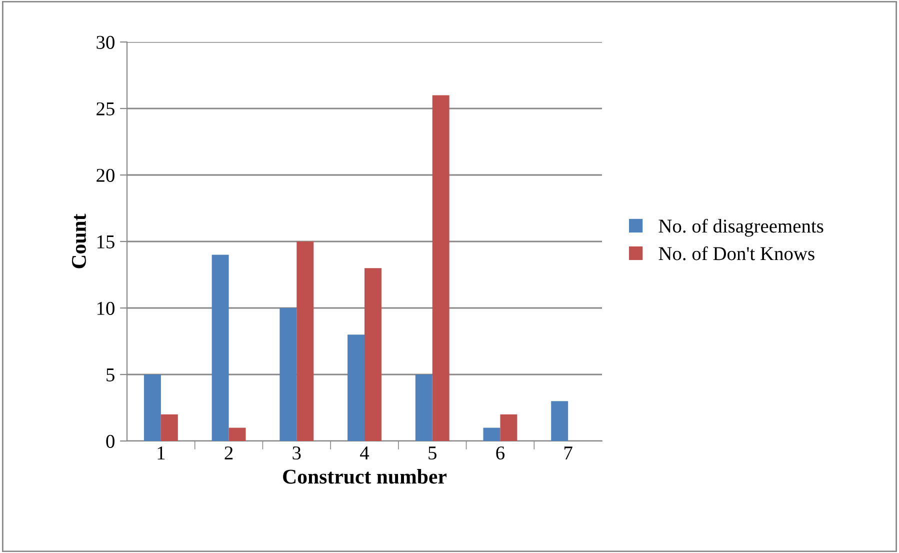  I want to click on x-tick-label: 6, so click(500, 453).